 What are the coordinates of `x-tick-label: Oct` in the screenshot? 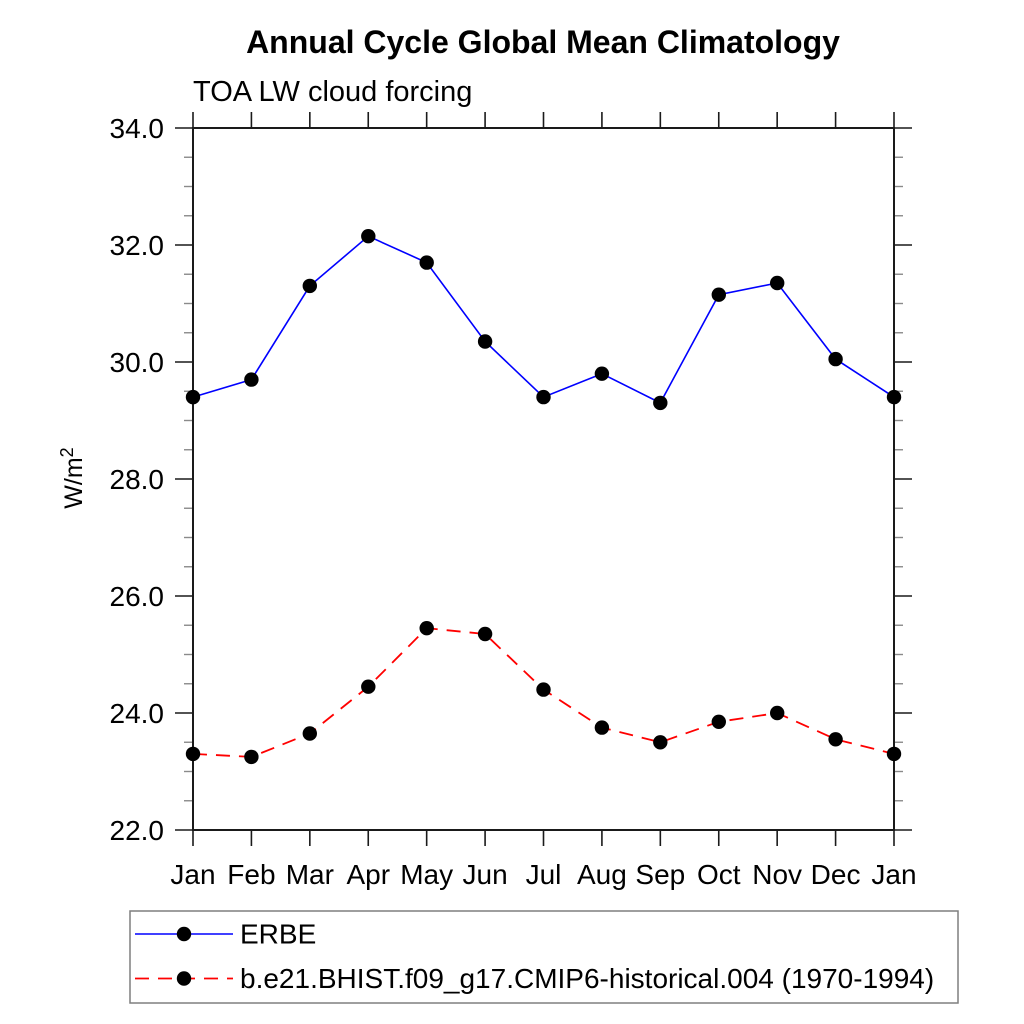 It's located at (719, 874).